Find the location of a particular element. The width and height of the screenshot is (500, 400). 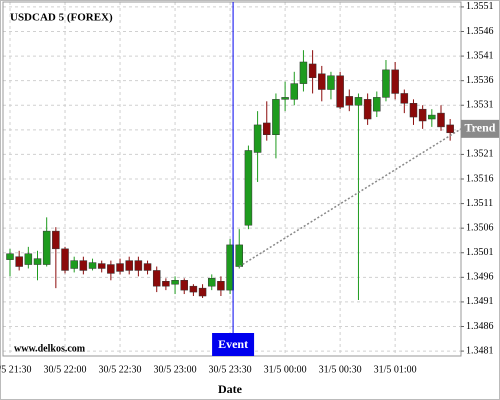

x-tick-label: 31/5 00:00 is located at coordinates (285, 369).